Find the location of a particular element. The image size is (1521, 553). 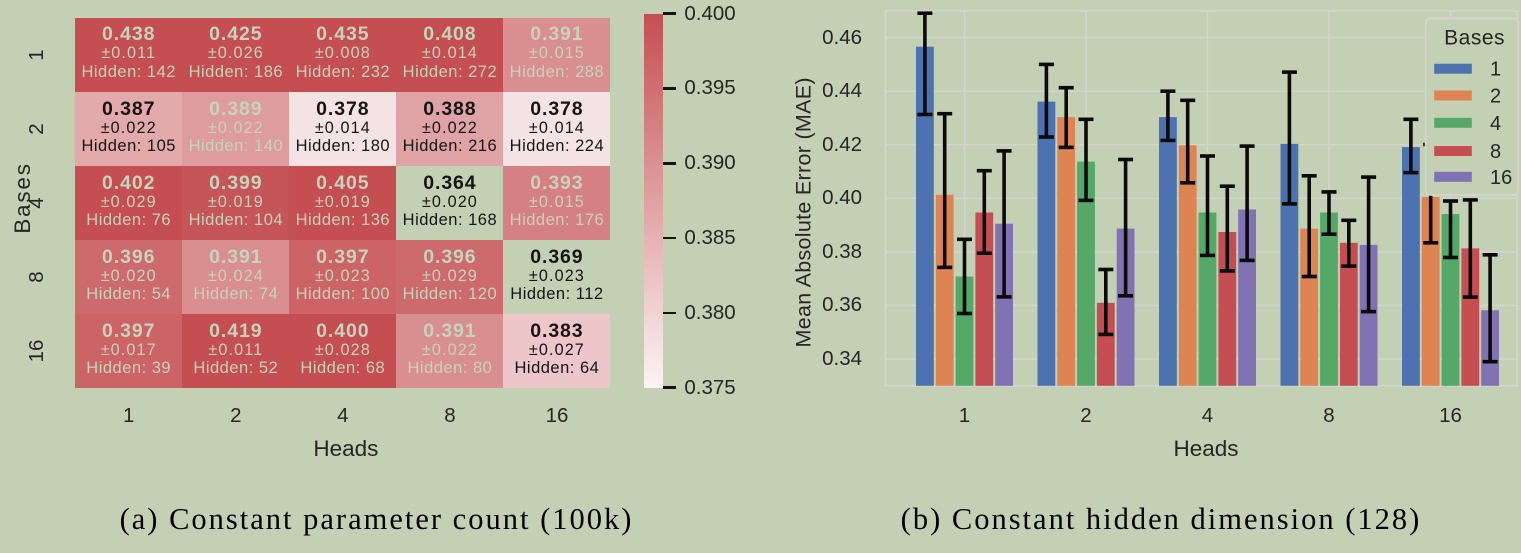

svg-text: 4 is located at coordinates (1495, 124).